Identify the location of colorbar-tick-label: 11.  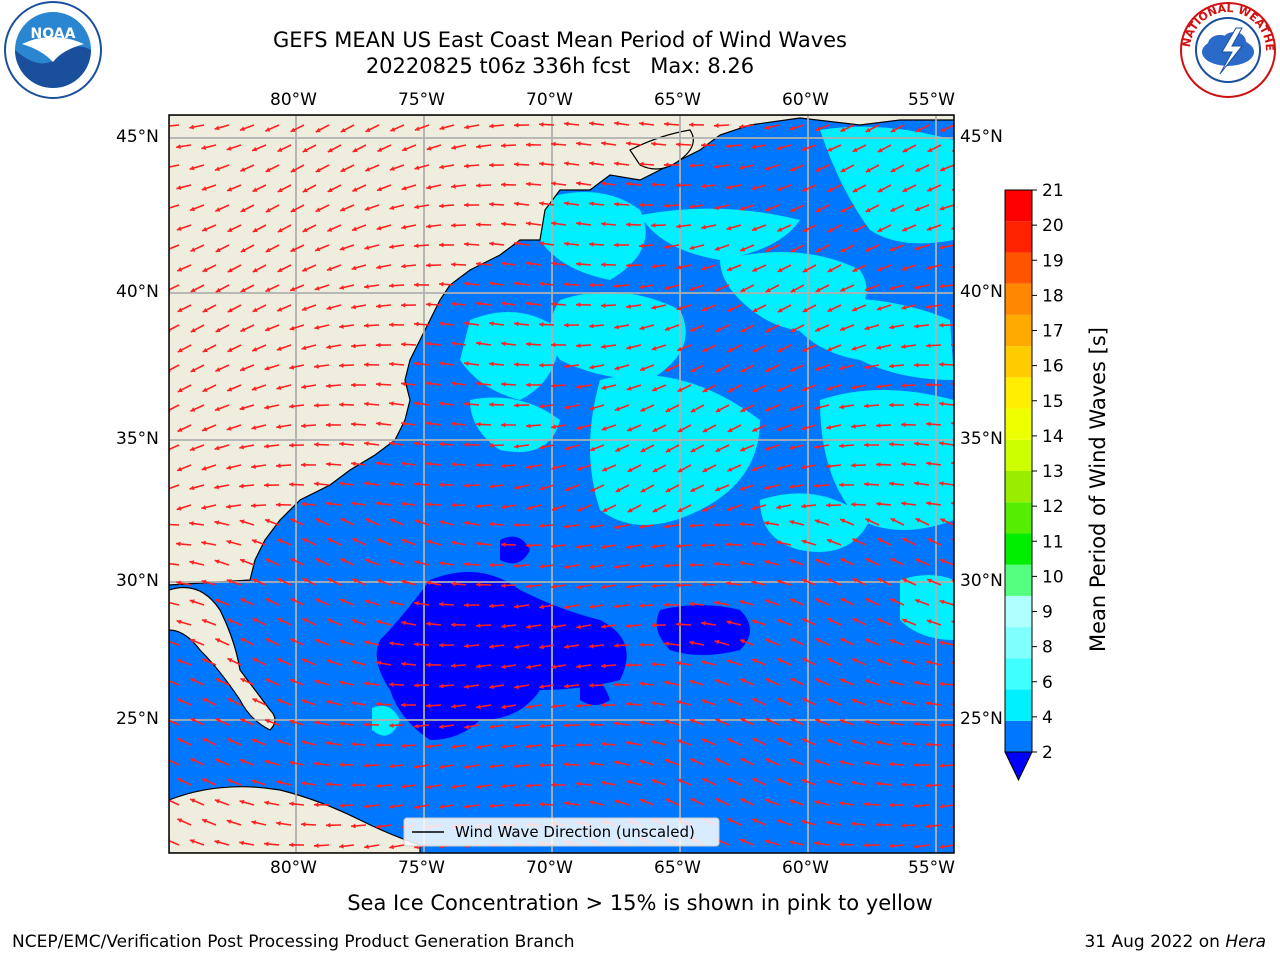
(1053, 542).